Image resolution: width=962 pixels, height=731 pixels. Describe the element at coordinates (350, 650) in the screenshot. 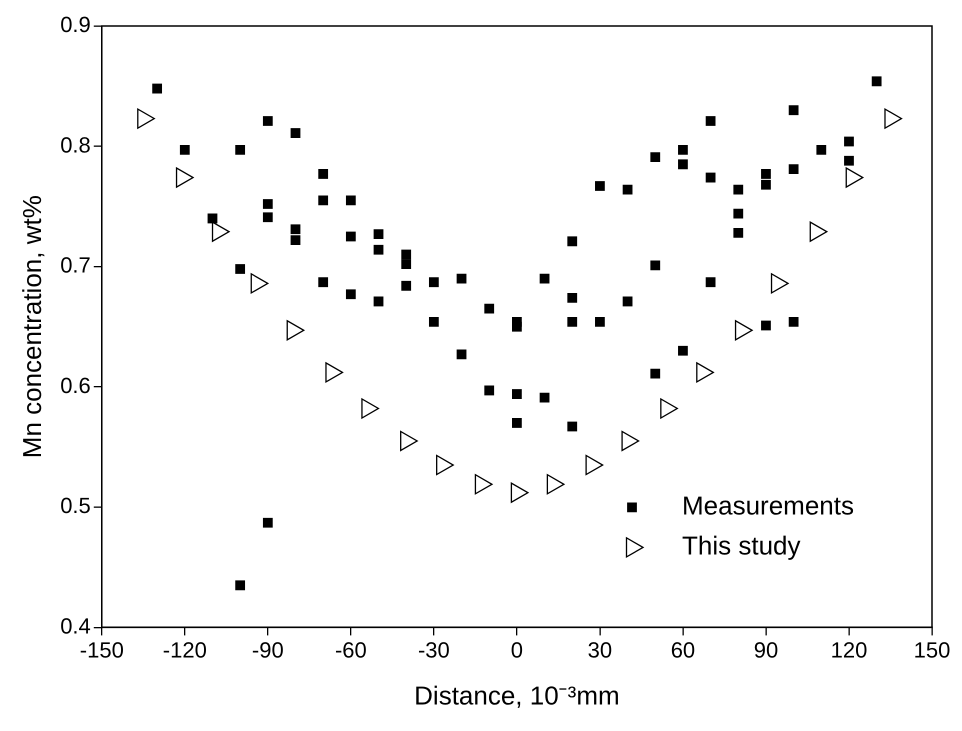

I see `x-tick-label: -60` at that location.